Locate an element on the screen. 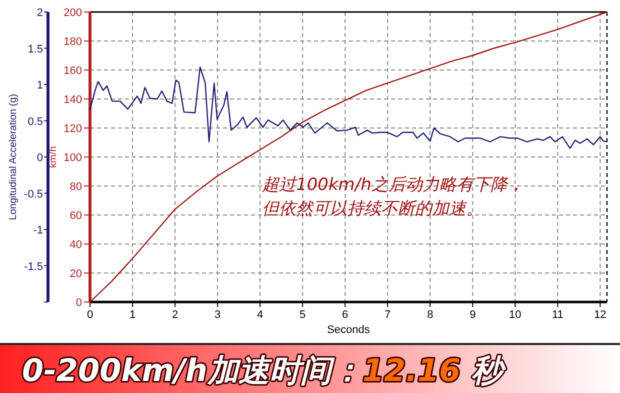  y-tick-label: 120 is located at coordinates (73, 129).